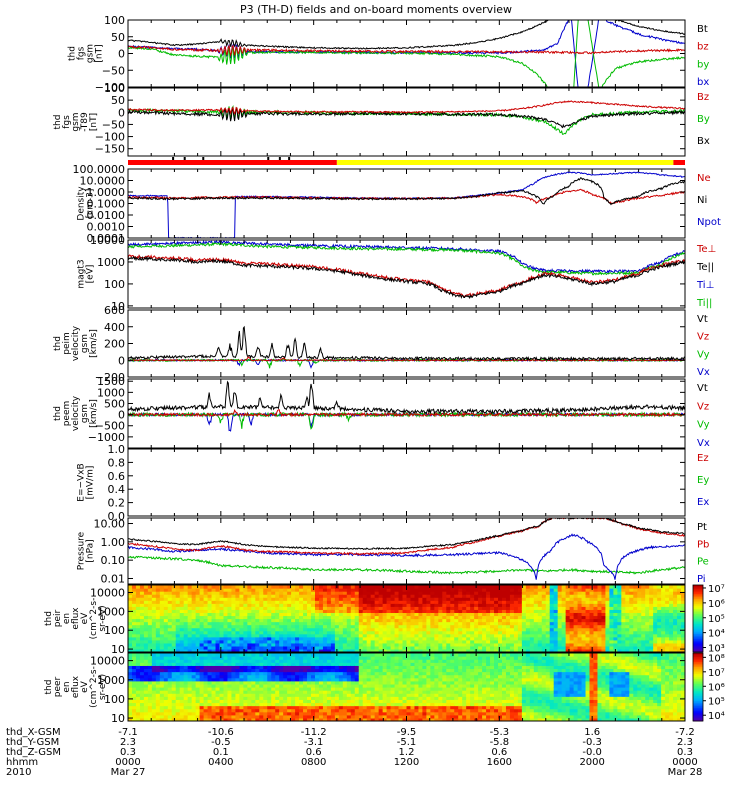 This screenshot has width=750, height=800. What do you see at coordinates (114, 630) in the screenshot?
I see `y-tick-label: 100` at bounding box center [114, 630].